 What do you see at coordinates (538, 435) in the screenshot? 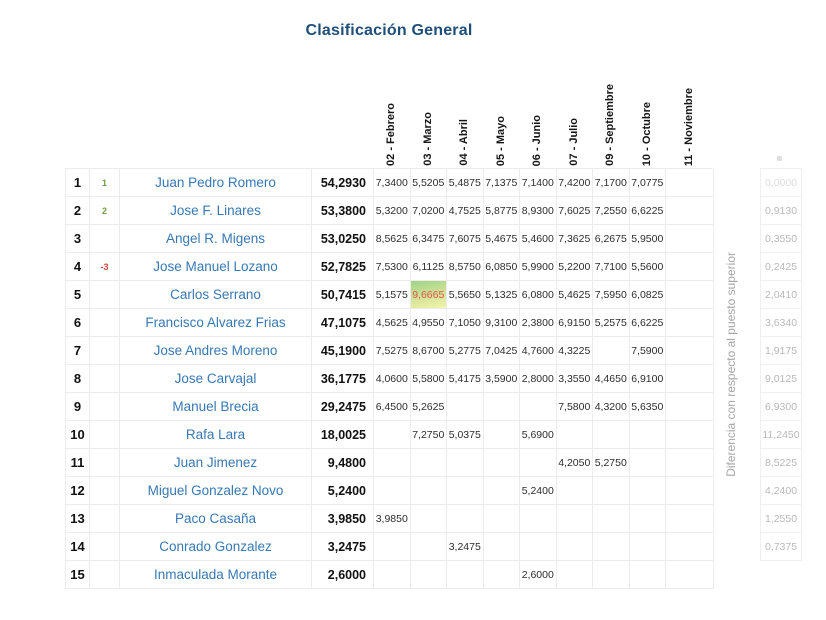
I see `month-score-cell: 5,6900` at bounding box center [538, 435].